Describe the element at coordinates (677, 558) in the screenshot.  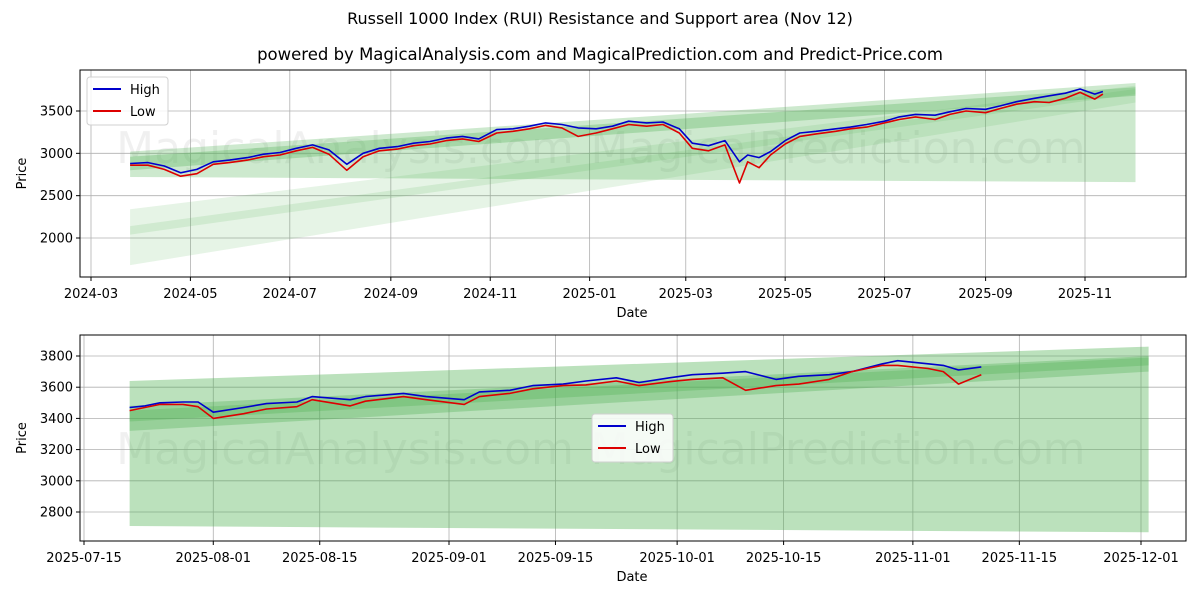
I see `x-tick-label: 2025-10-01` at that location.